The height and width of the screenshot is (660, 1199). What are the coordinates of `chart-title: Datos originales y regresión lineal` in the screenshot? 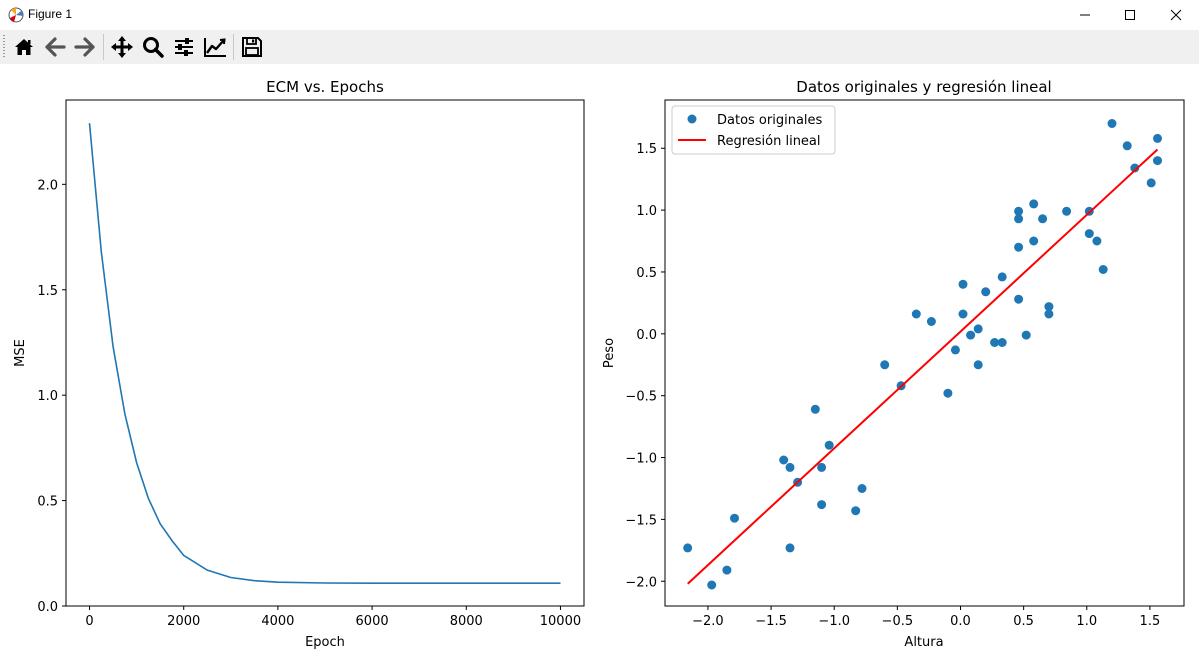 It's located at (923, 87).